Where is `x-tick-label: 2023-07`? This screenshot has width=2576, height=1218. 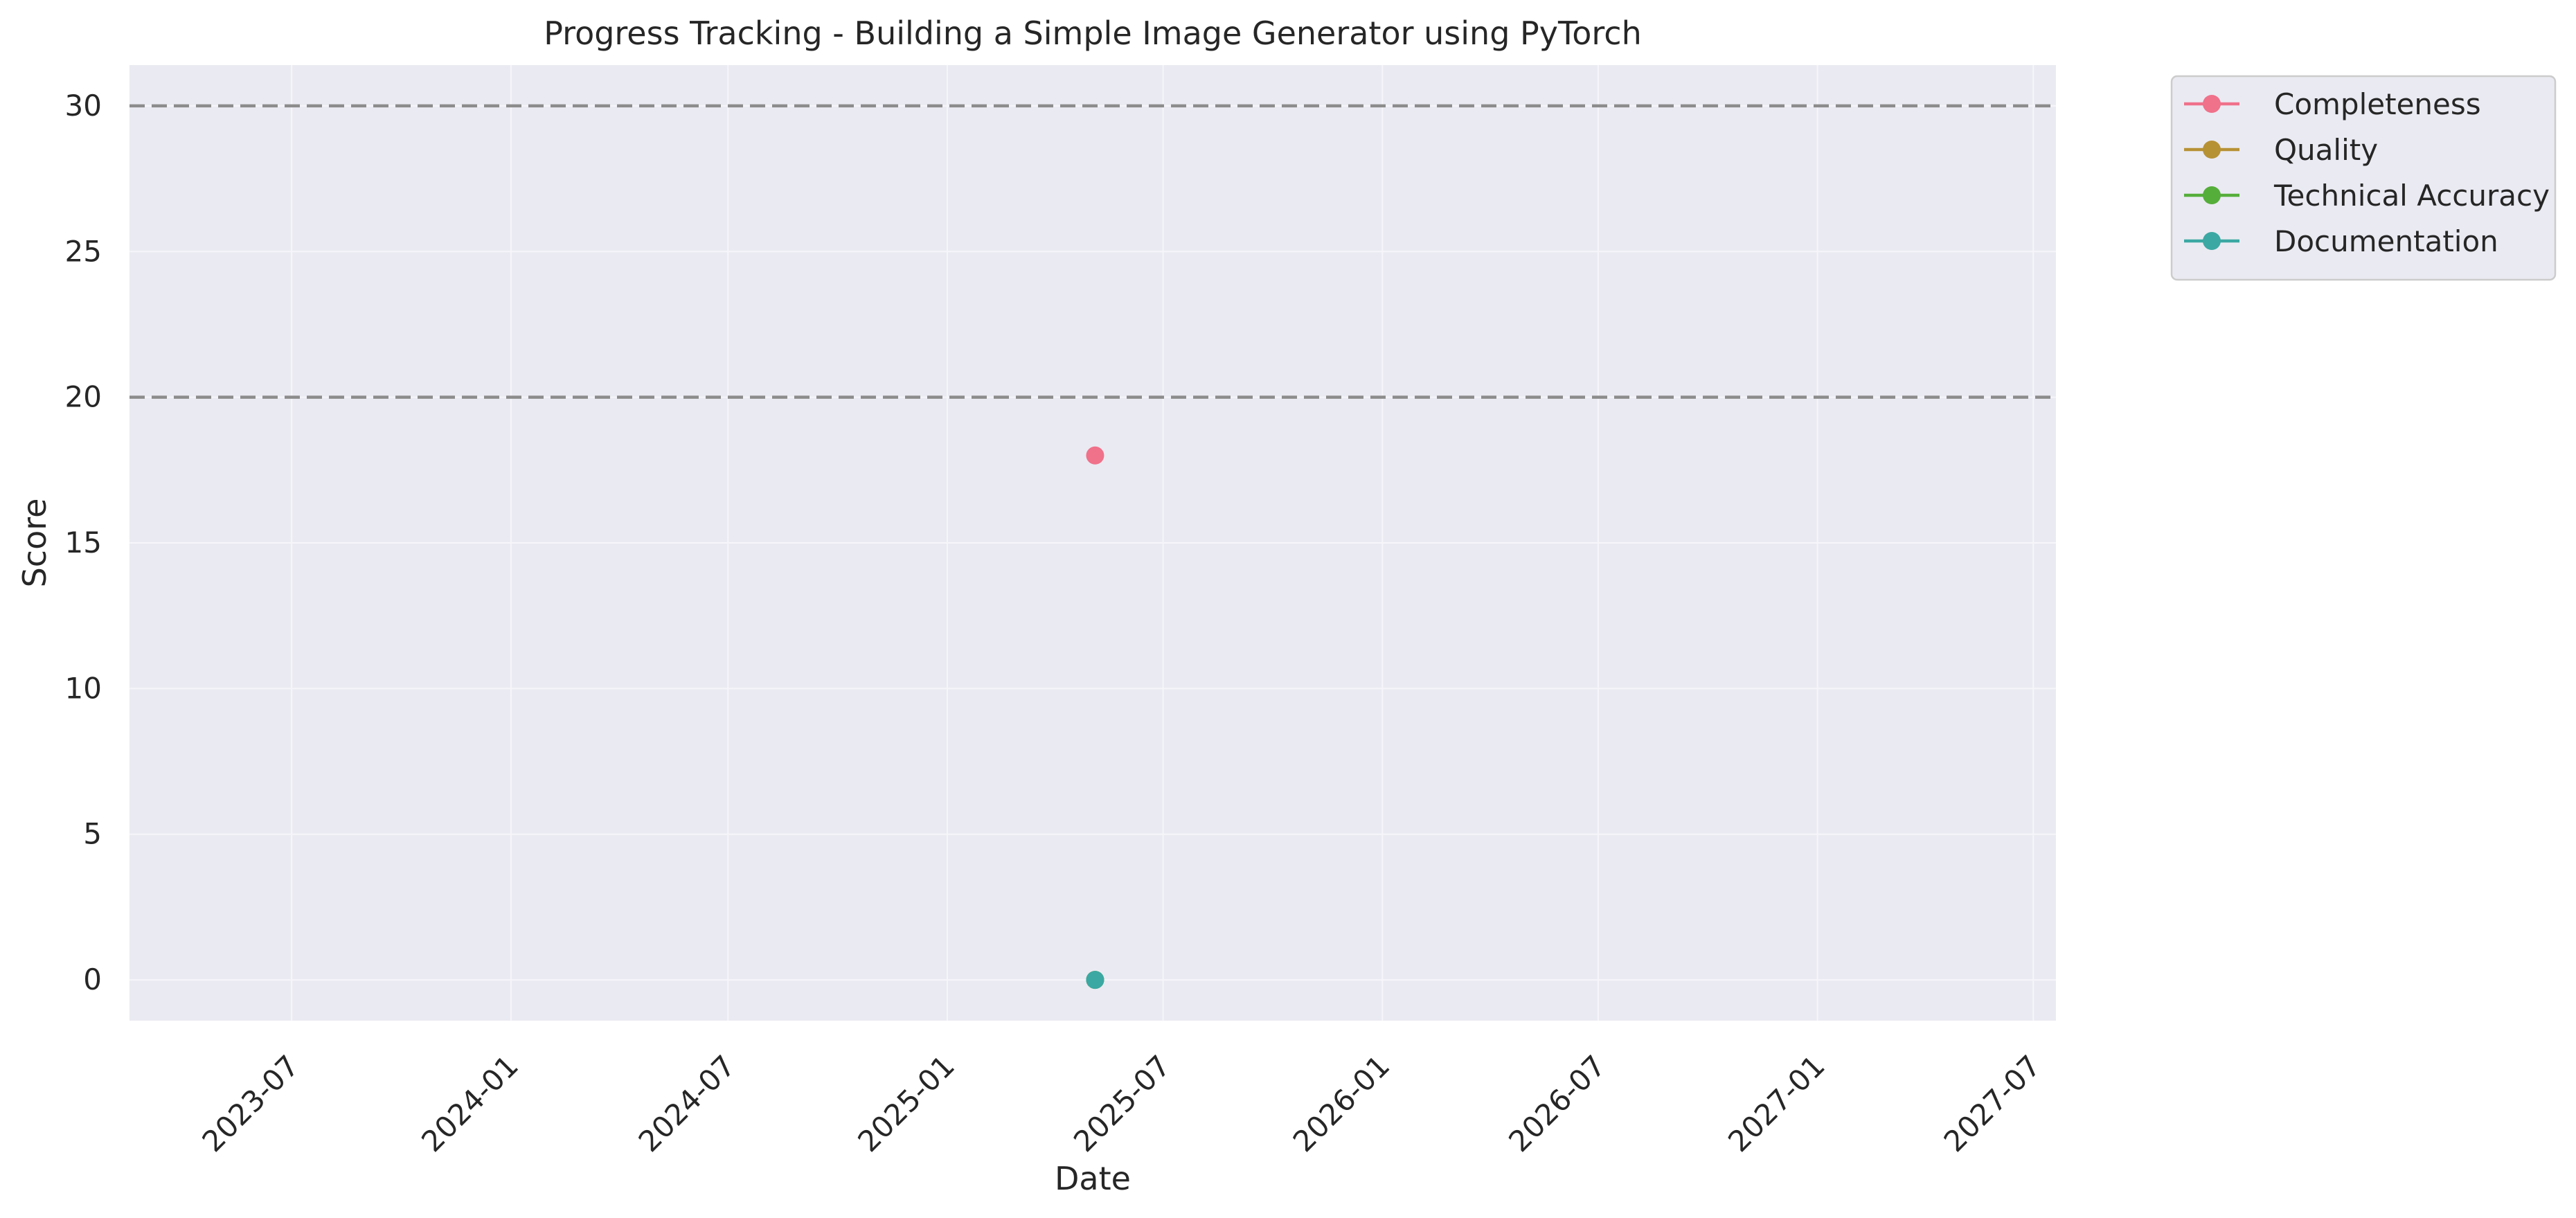 x-tick-label: 2023-07 is located at coordinates (250, 1103).